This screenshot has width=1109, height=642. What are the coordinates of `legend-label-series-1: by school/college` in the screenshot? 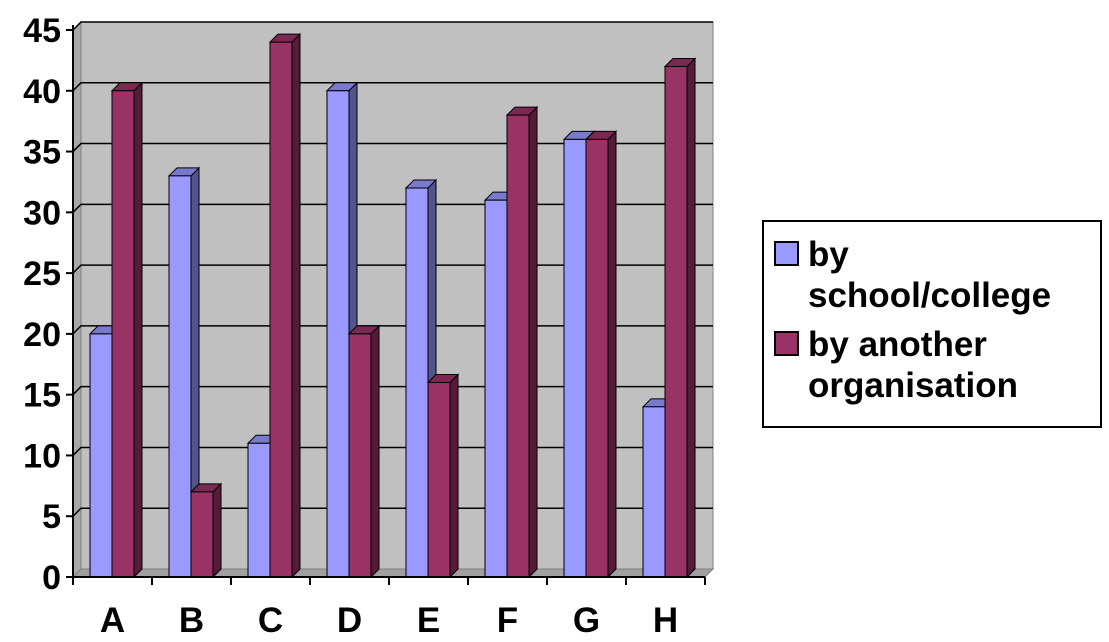 It's located at (930, 275).